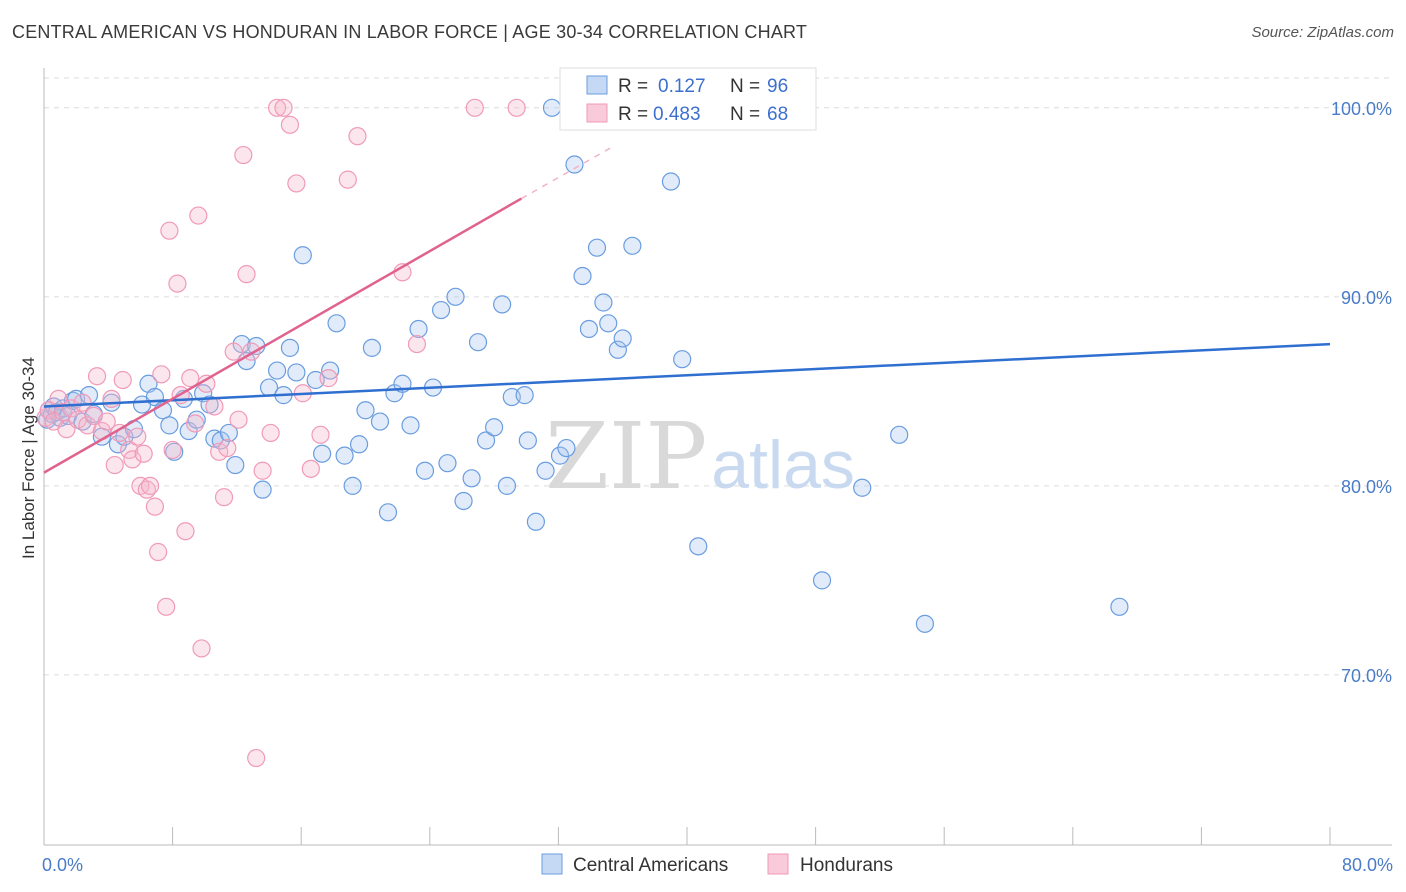 The image size is (1406, 892). I want to click on series-legend: Central Americans Hondurans, so click(717, 864).